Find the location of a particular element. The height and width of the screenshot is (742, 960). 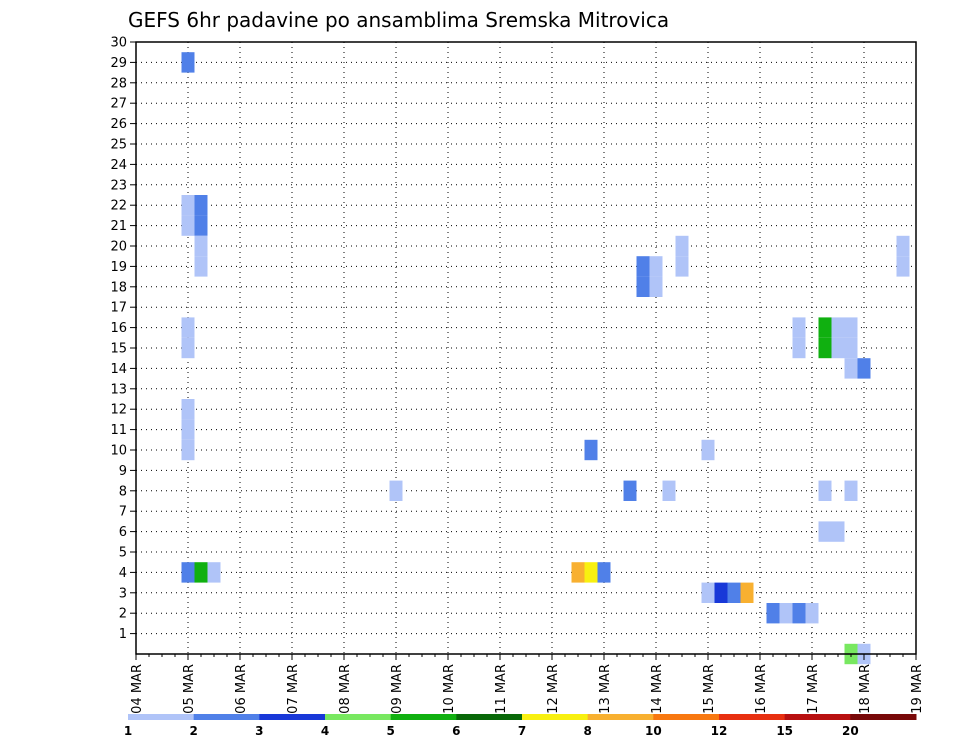

y-tick-label: 10 is located at coordinates (118, 451).